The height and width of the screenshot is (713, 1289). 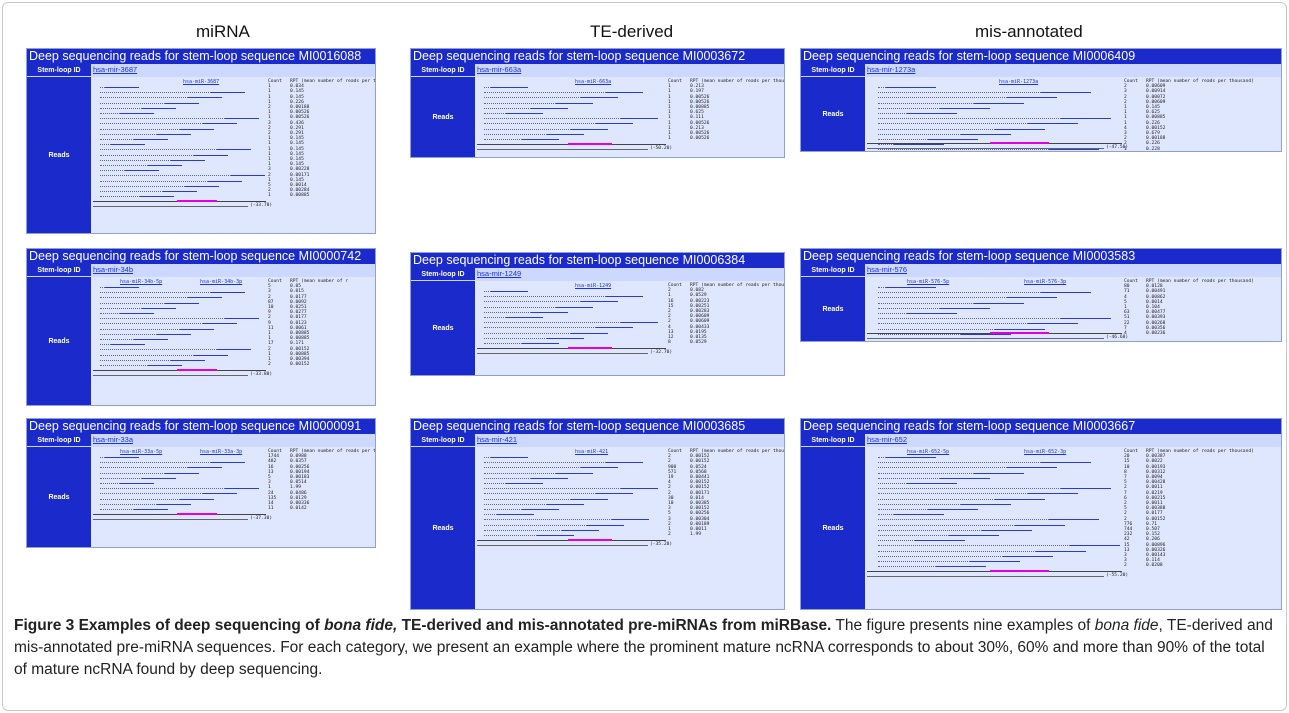 I want to click on stem-loop-id-link: hsa-mir-1273a, so click(x=891, y=69).